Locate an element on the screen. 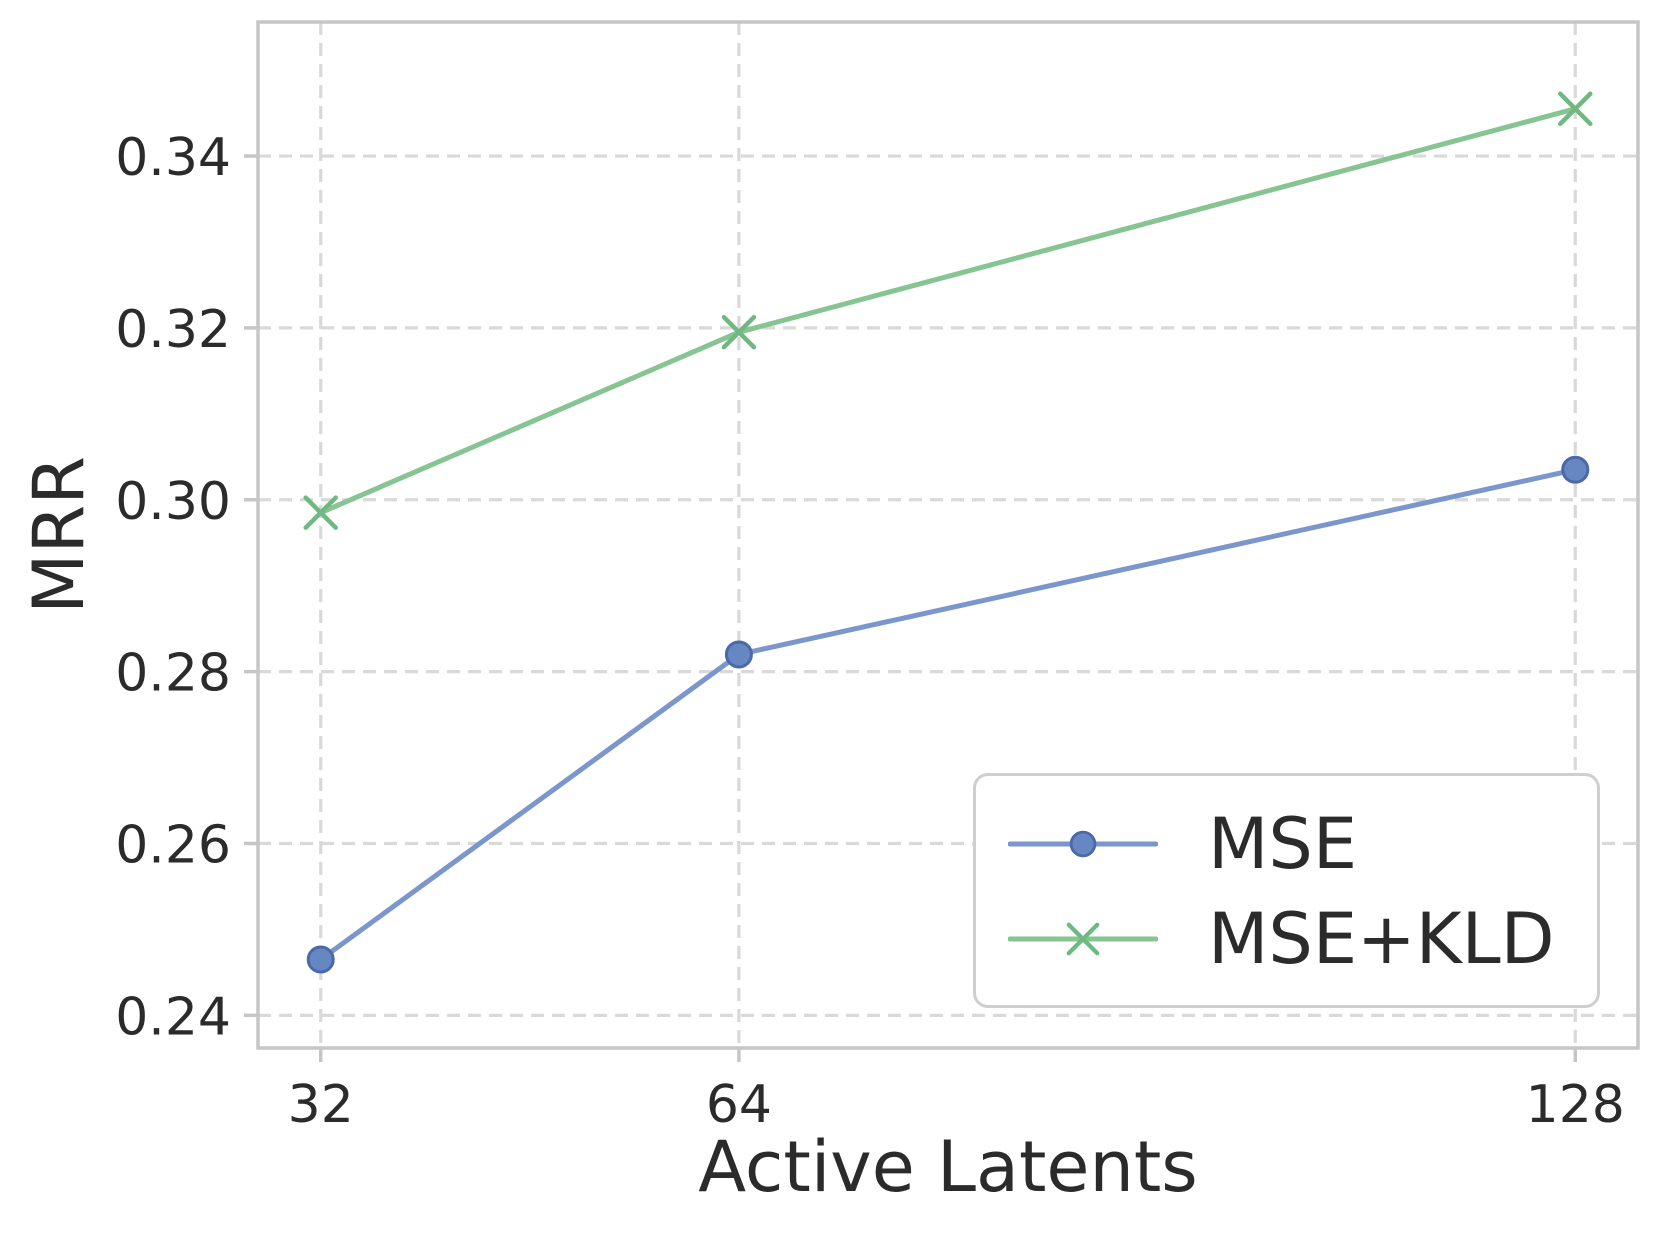  legend-item-mse: MSE is located at coordinates (1302, 844).